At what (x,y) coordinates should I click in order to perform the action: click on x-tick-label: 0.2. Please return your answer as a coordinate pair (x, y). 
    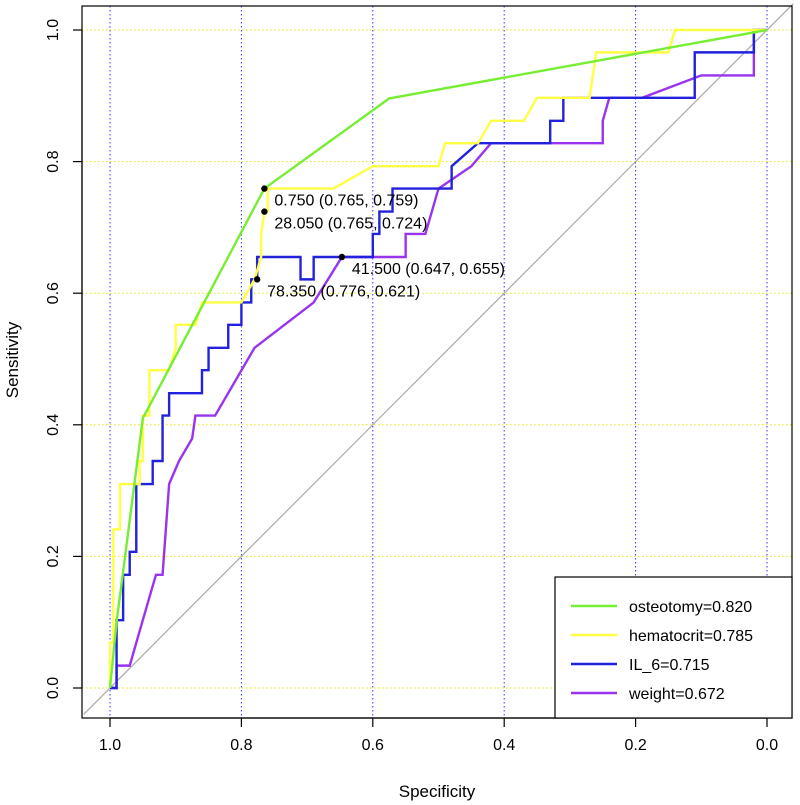
    Looking at the image, I should click on (635, 745).